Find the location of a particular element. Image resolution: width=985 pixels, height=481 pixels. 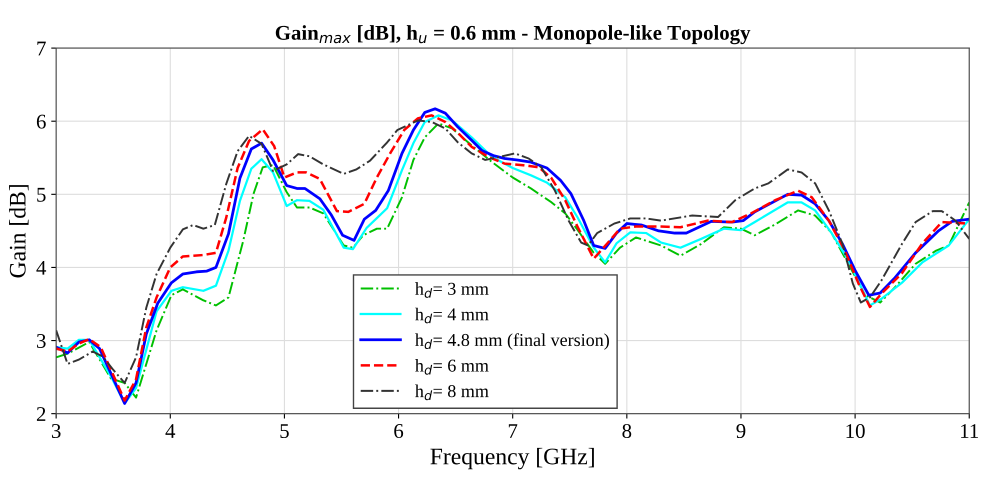

legend-label: h$_{d}$= 8 mm is located at coordinates (452, 392).